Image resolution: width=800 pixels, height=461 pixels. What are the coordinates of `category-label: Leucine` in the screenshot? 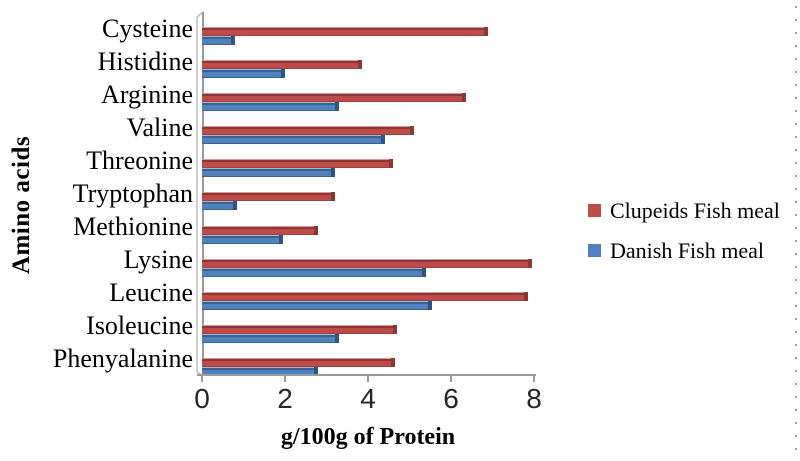 It's located at (151, 293).